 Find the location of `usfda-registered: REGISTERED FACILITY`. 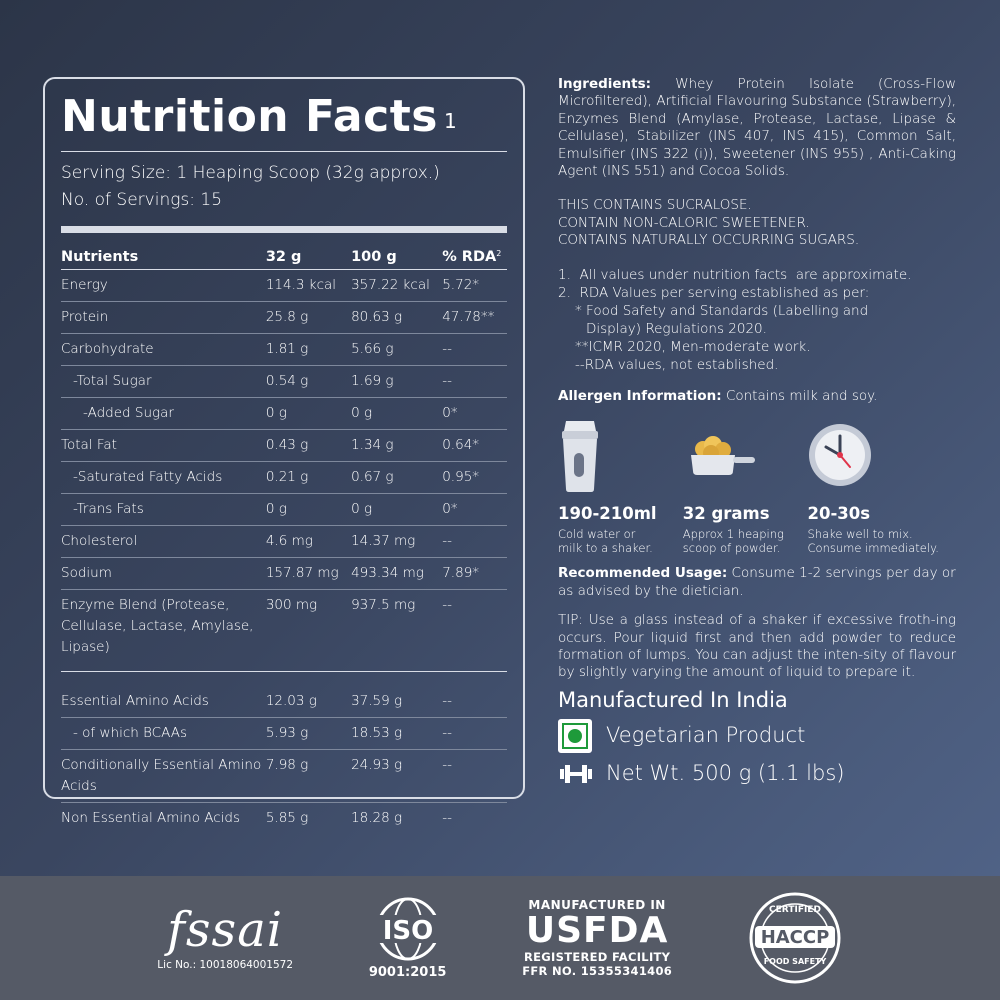

usfda-registered: REGISTERED FACILITY is located at coordinates (597, 957).